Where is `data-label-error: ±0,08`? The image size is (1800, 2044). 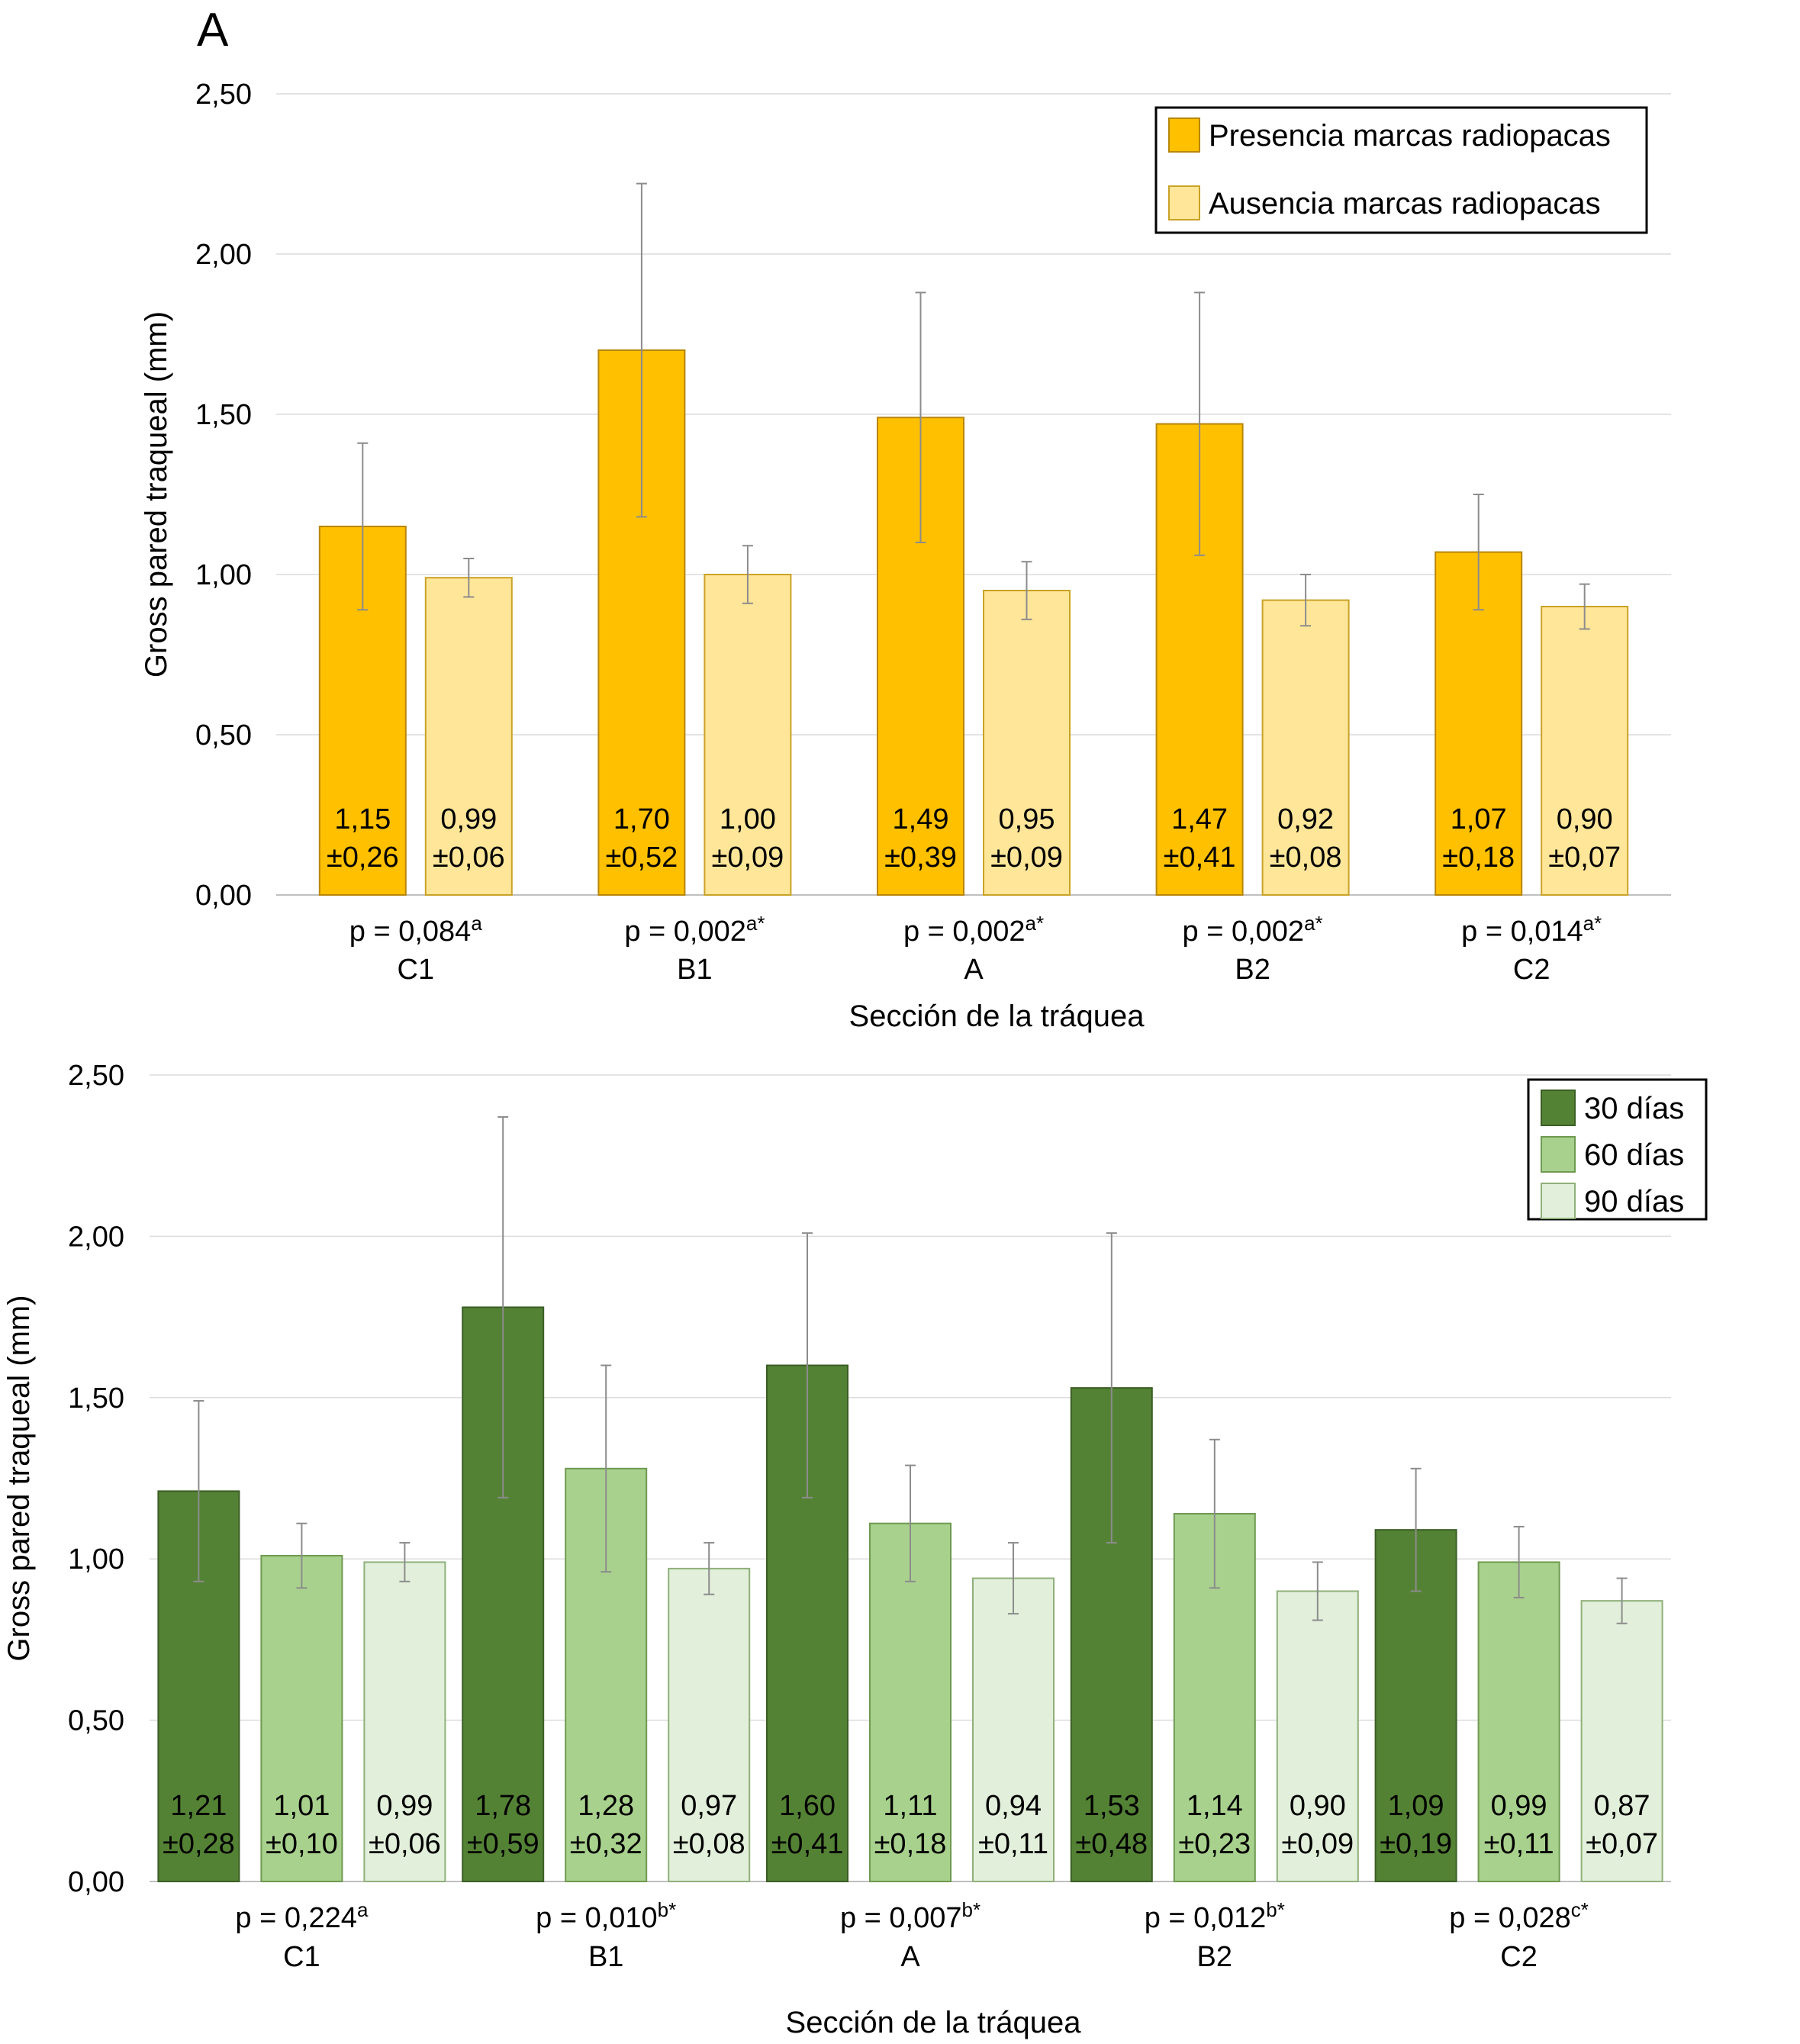 data-label-error: ±0,08 is located at coordinates (1306, 858).